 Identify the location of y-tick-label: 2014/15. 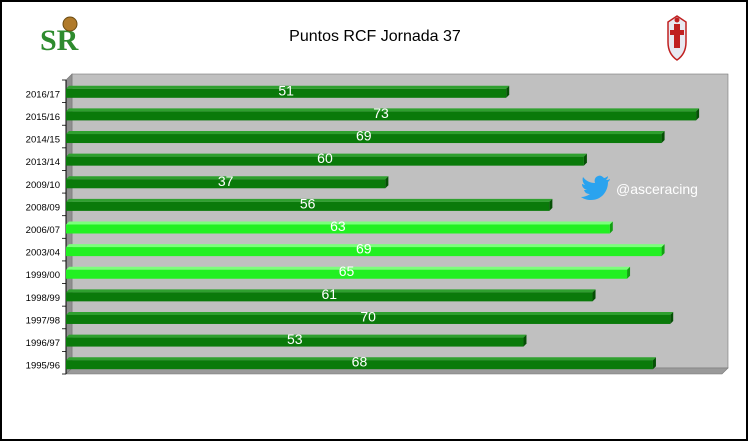
(43, 140).